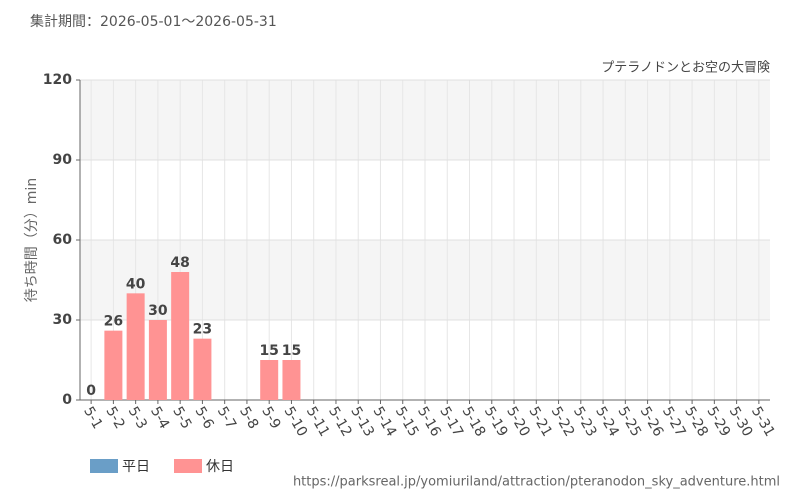 The image size is (800, 500). Describe the element at coordinates (202, 330) in the screenshot. I see `value-label: 23` at that location.